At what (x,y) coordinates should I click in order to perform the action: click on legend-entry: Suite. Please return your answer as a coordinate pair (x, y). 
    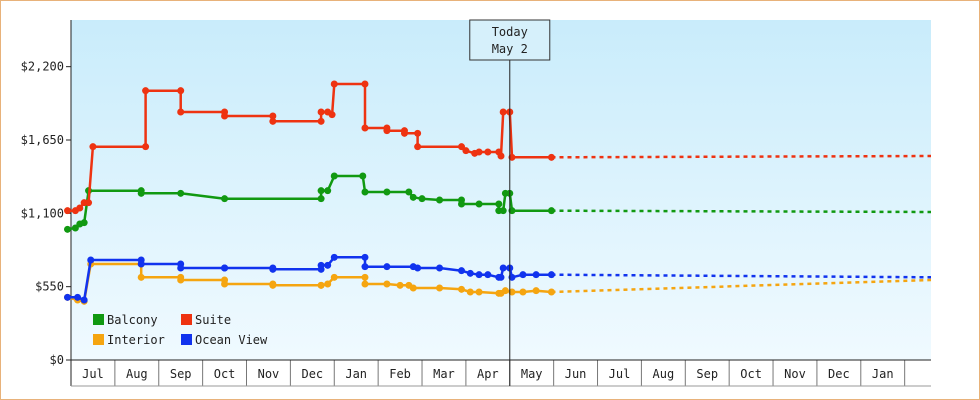
    Looking at the image, I should click on (213, 320).